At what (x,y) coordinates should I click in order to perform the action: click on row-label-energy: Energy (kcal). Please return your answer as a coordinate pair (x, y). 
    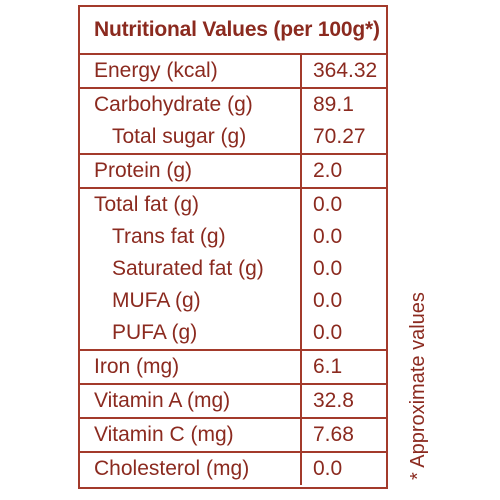
    Looking at the image, I should click on (156, 70).